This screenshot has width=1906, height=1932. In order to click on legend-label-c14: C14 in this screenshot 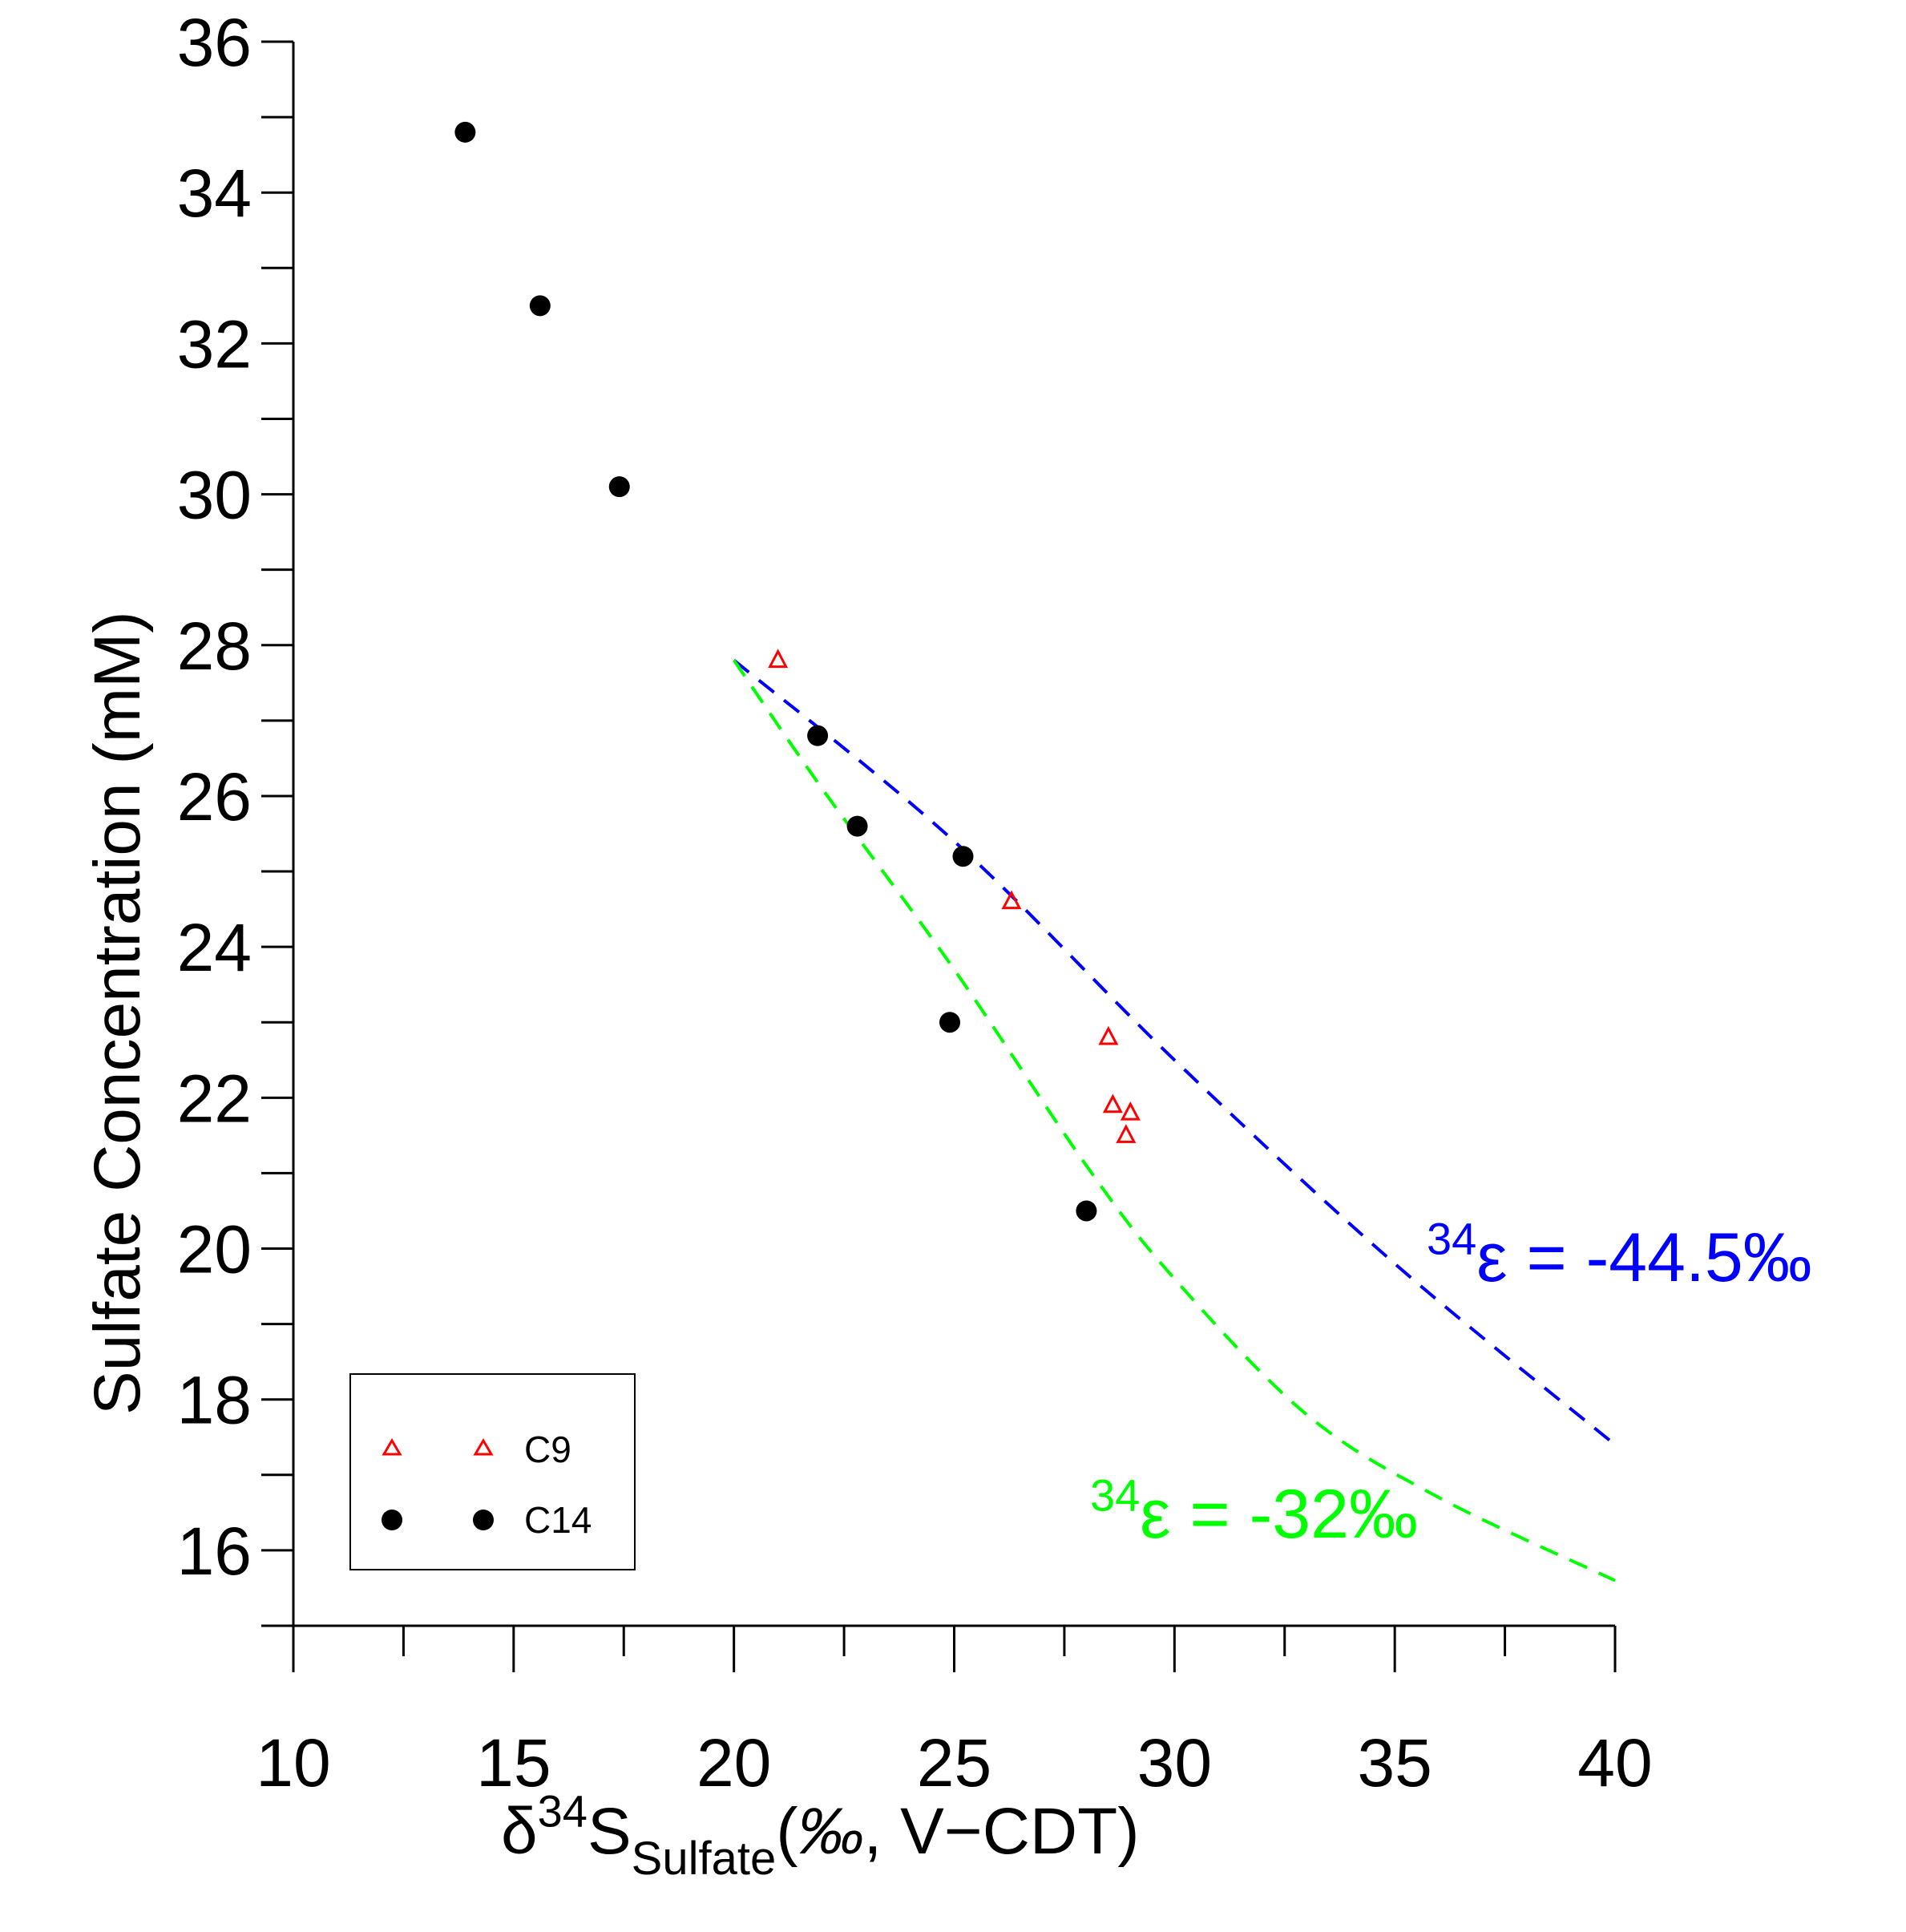, I will do `click(558, 1520)`.